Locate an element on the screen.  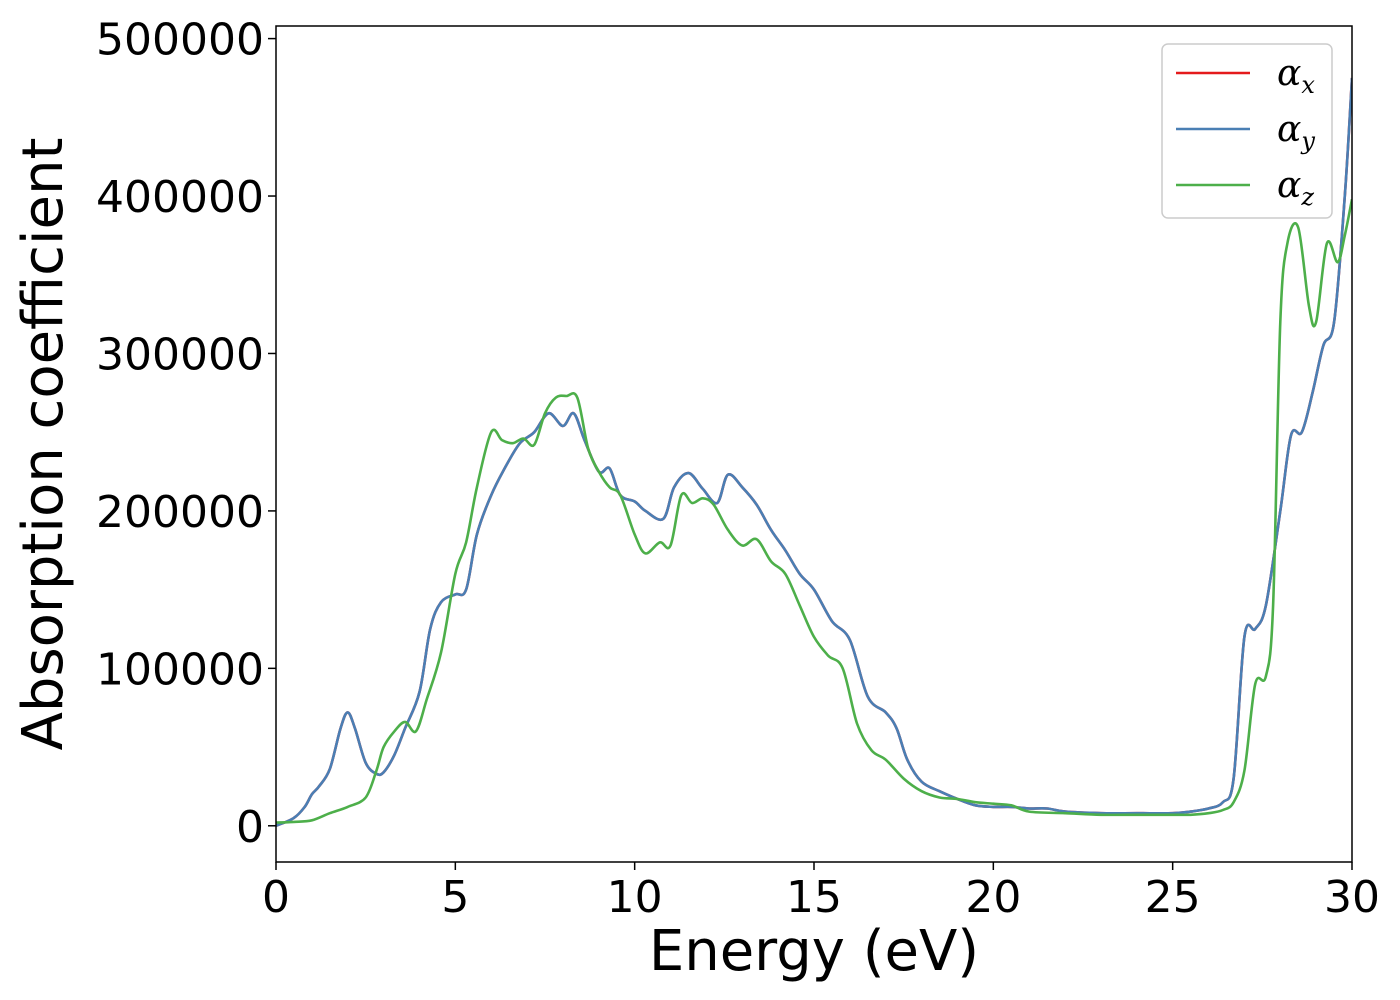
x-tick-label: 20 is located at coordinates (993, 897).